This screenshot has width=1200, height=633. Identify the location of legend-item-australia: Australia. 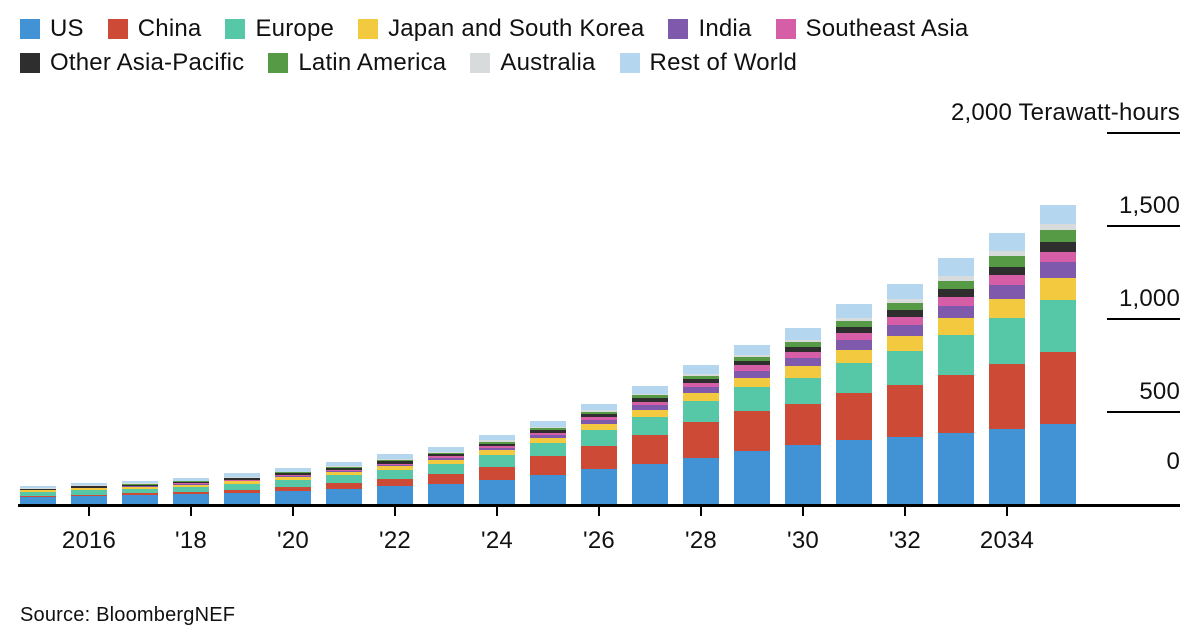
(532, 63).